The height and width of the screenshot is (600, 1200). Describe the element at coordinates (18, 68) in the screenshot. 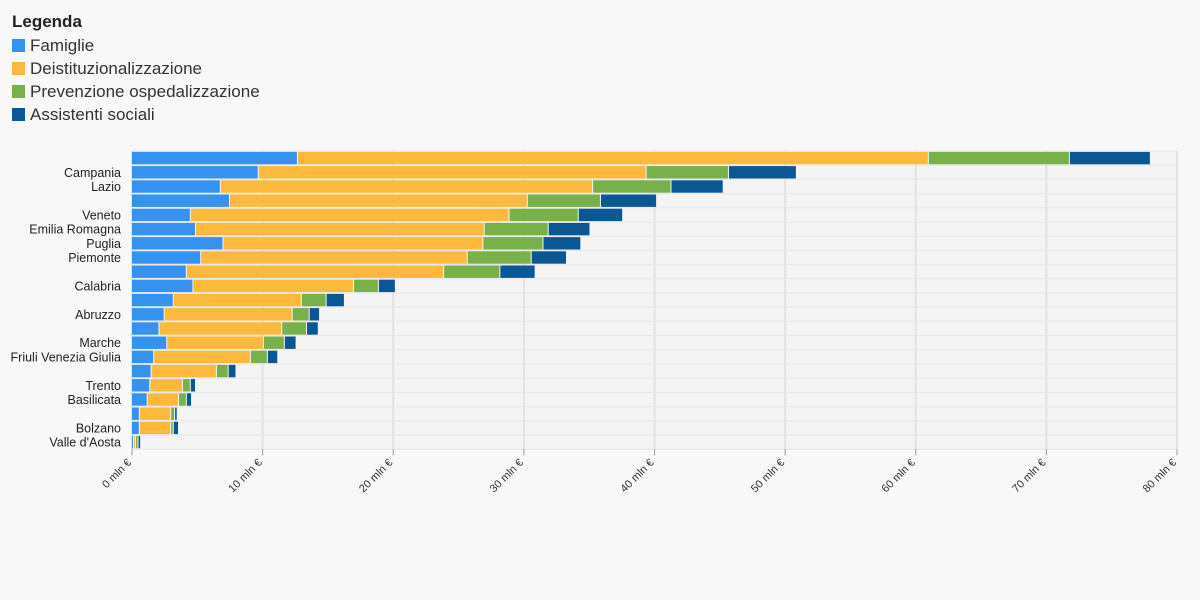

I see `legend-swatch-deistituzionalizzazione` at that location.